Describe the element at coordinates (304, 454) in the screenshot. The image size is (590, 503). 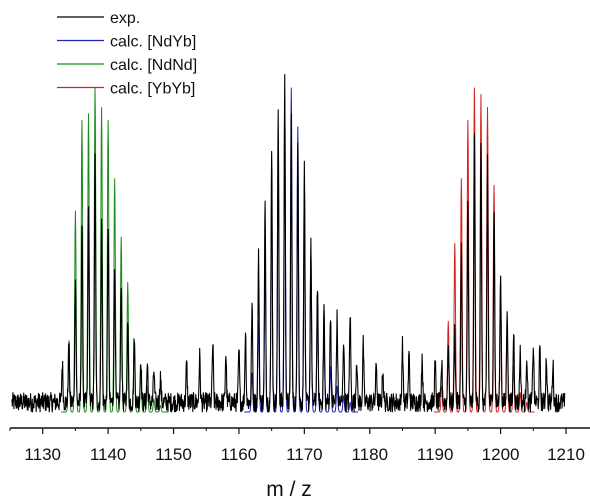
I see `x-tick-label: 1170` at that location.